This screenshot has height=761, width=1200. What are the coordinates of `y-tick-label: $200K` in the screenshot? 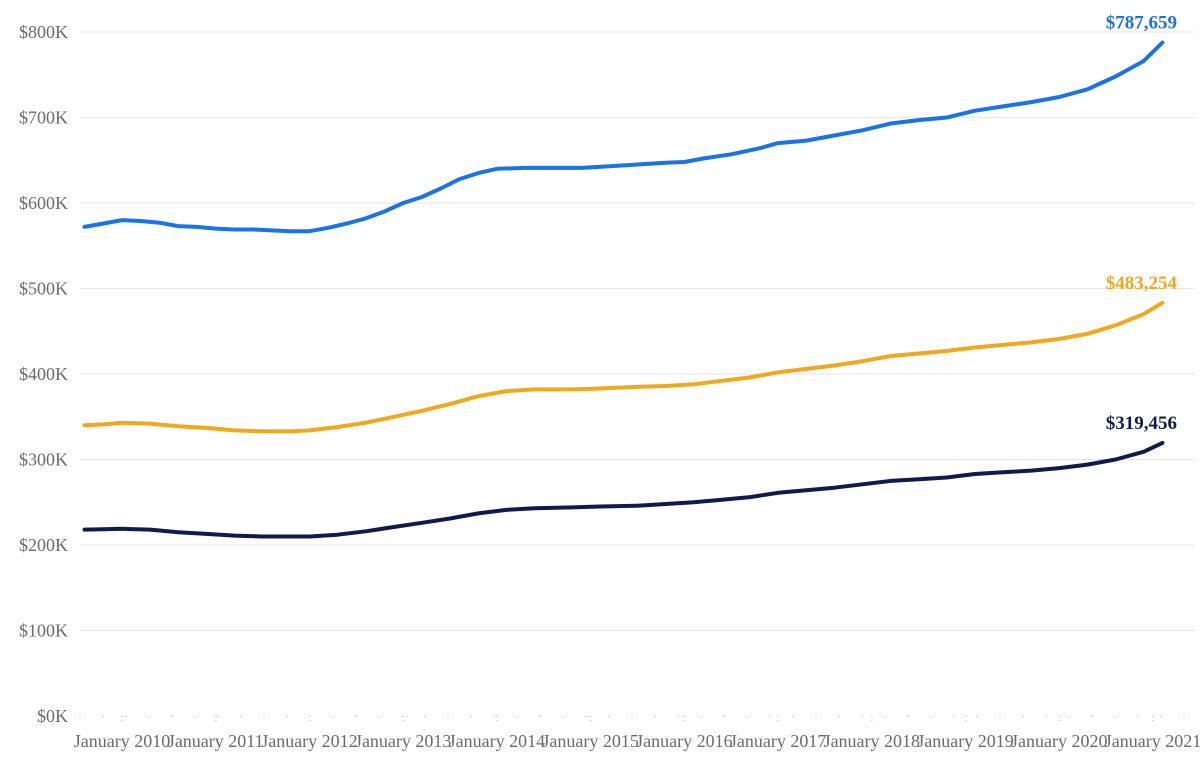 It's located at (43, 545).